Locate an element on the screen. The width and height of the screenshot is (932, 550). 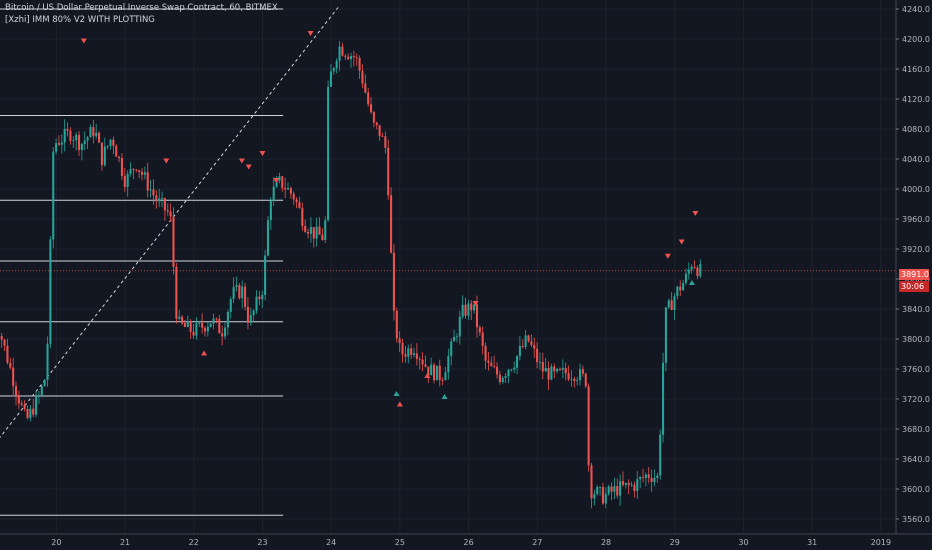
time-tick-label: 22 is located at coordinates (194, 542).